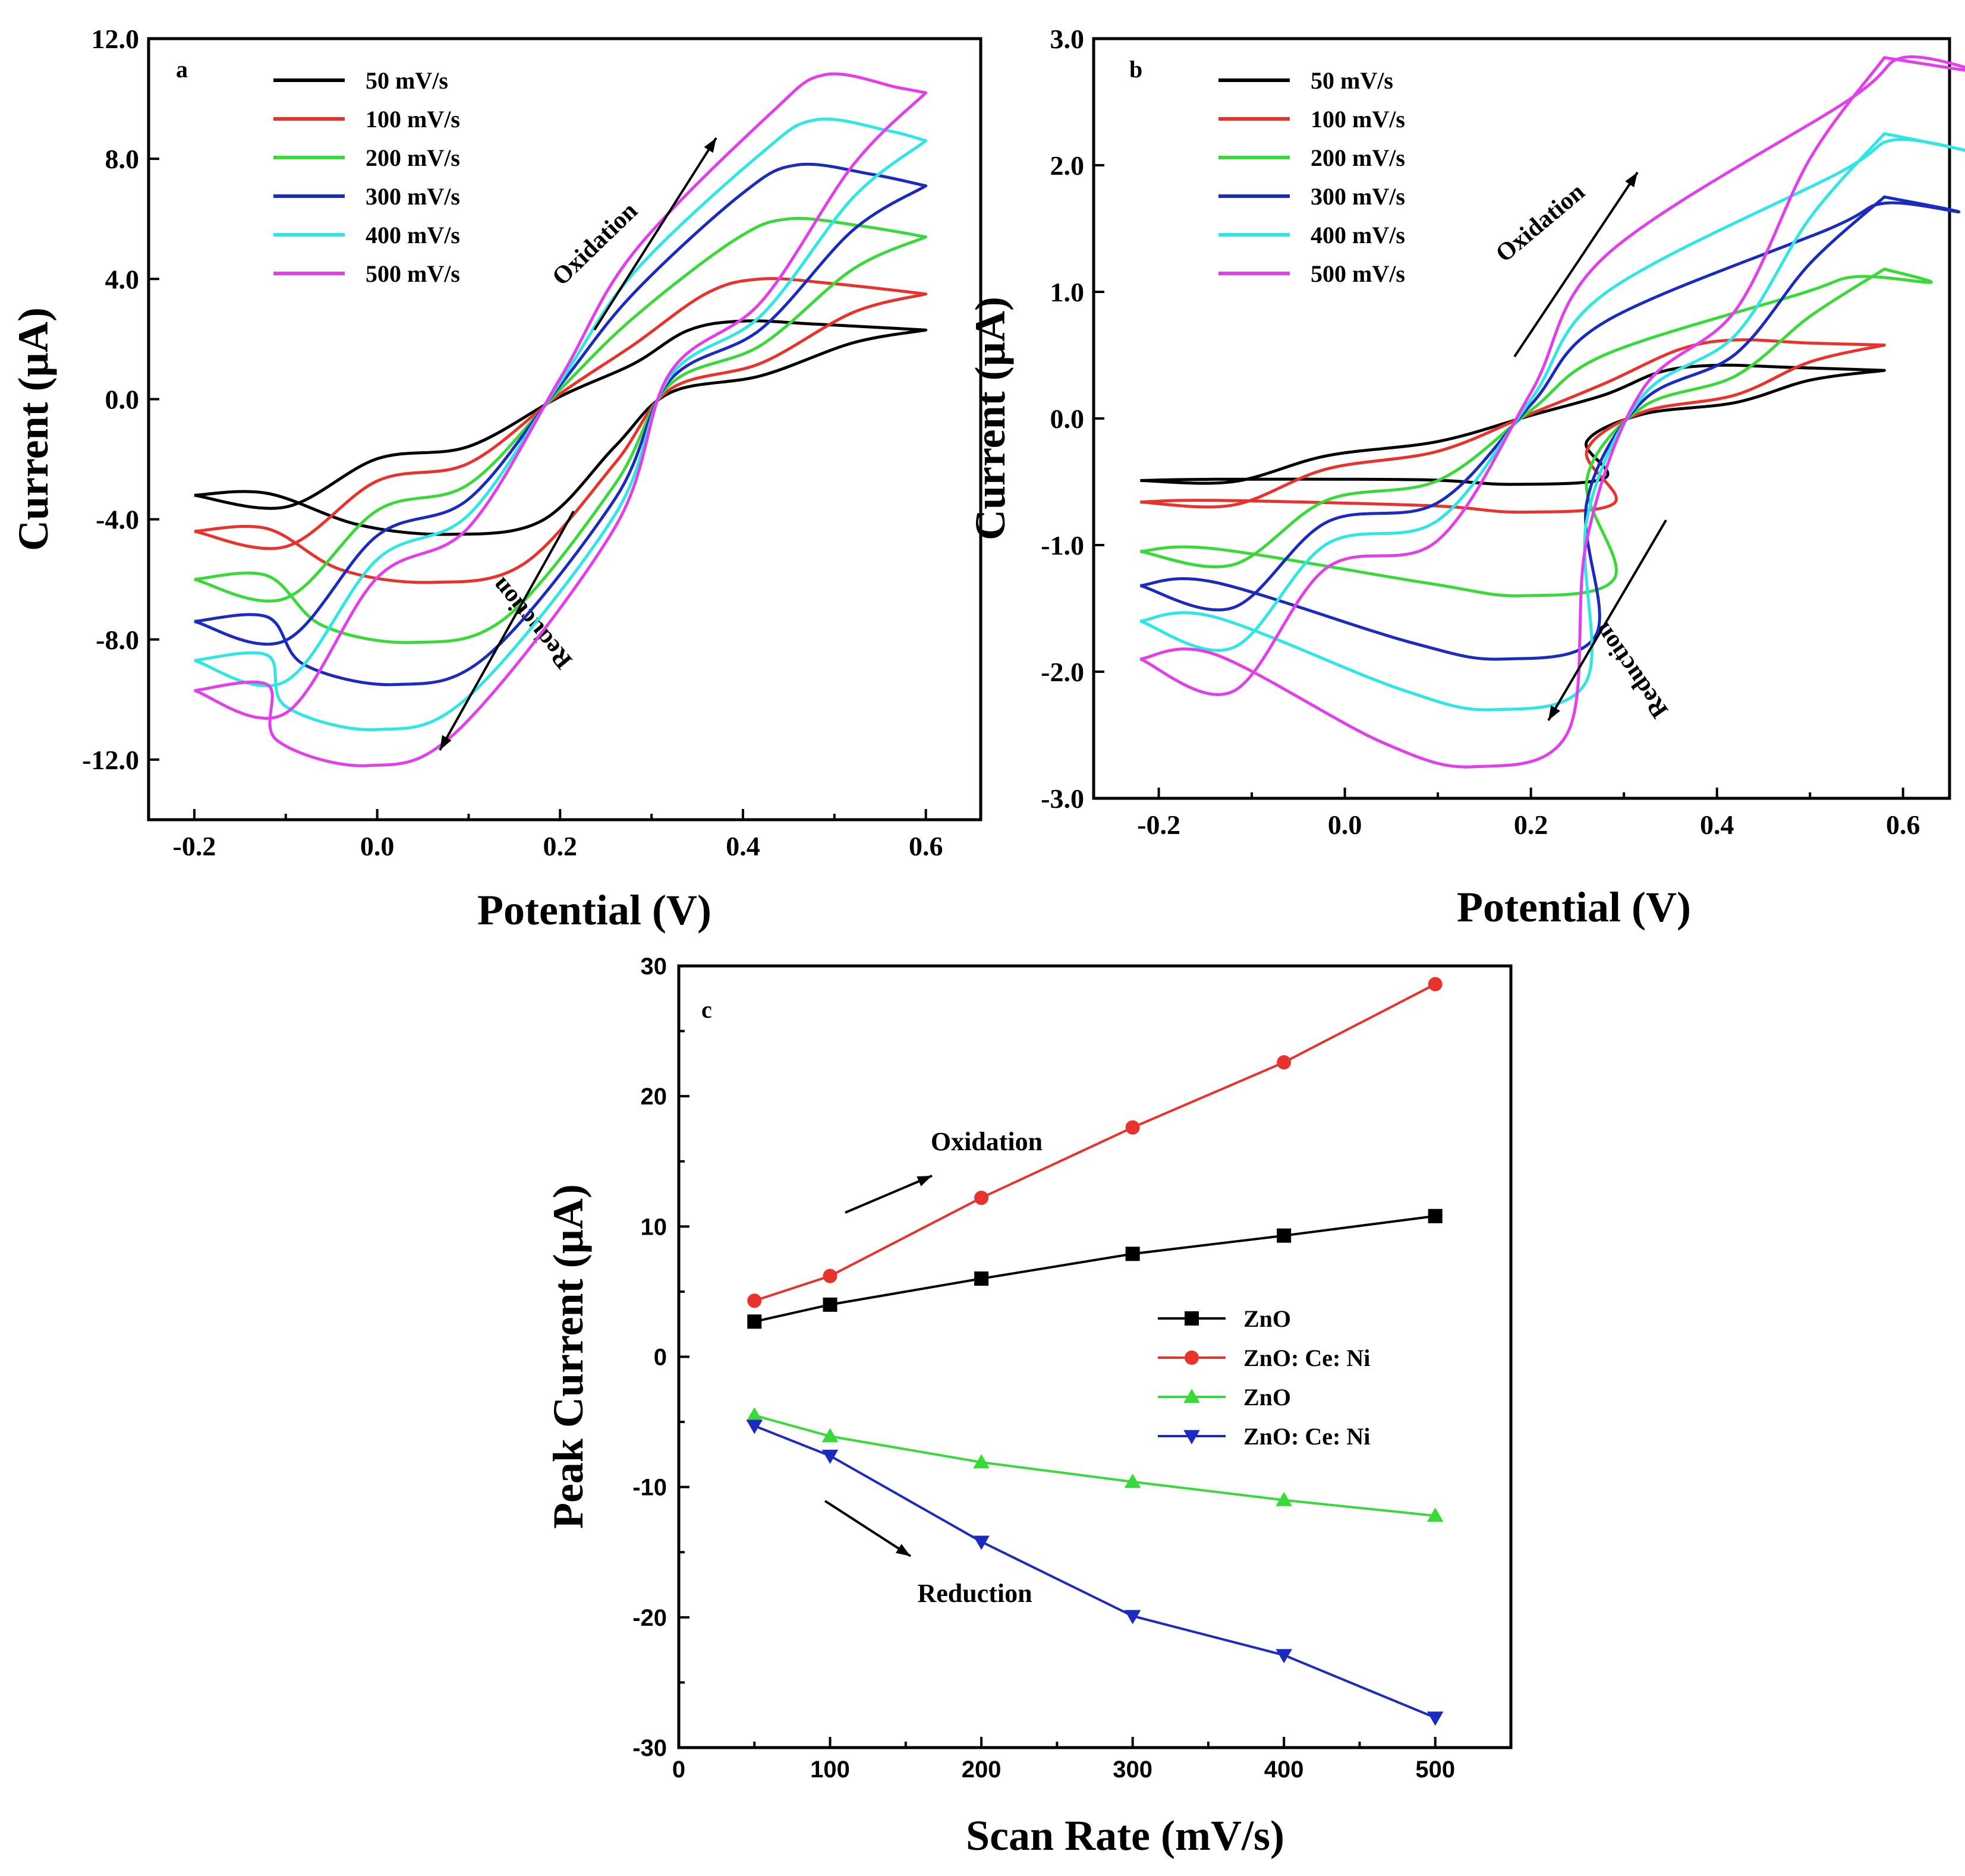  What do you see at coordinates (1358, 235) in the screenshot?
I see `panel-b-legend-label-4: 400 mV/s` at bounding box center [1358, 235].